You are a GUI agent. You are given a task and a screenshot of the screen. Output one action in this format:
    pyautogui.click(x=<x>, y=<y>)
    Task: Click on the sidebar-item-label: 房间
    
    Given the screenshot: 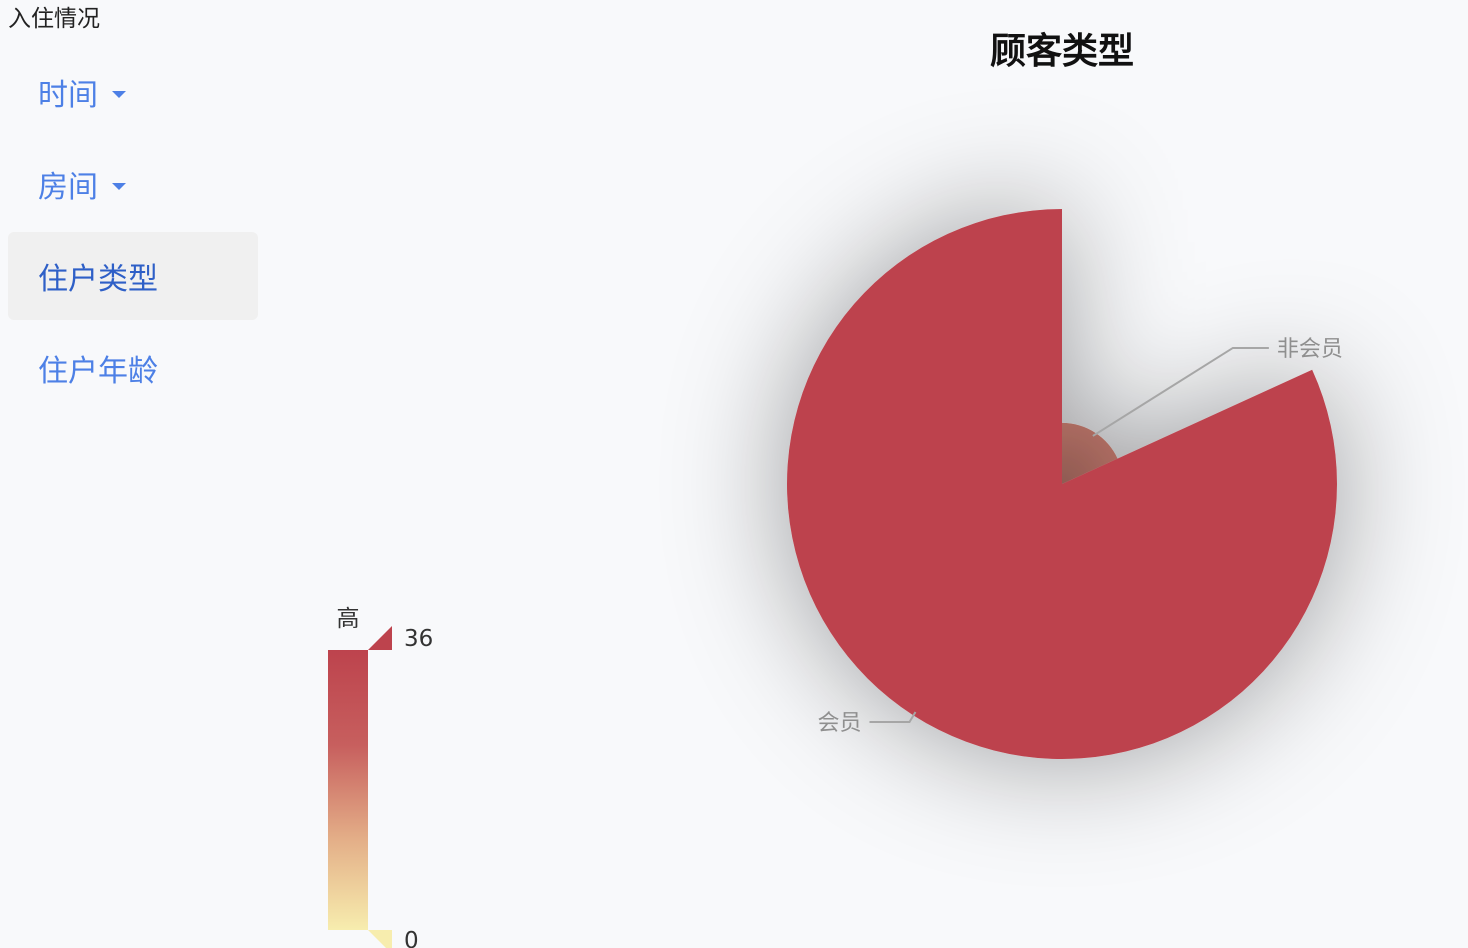 What is the action you would take?
    pyautogui.click(x=68, y=187)
    